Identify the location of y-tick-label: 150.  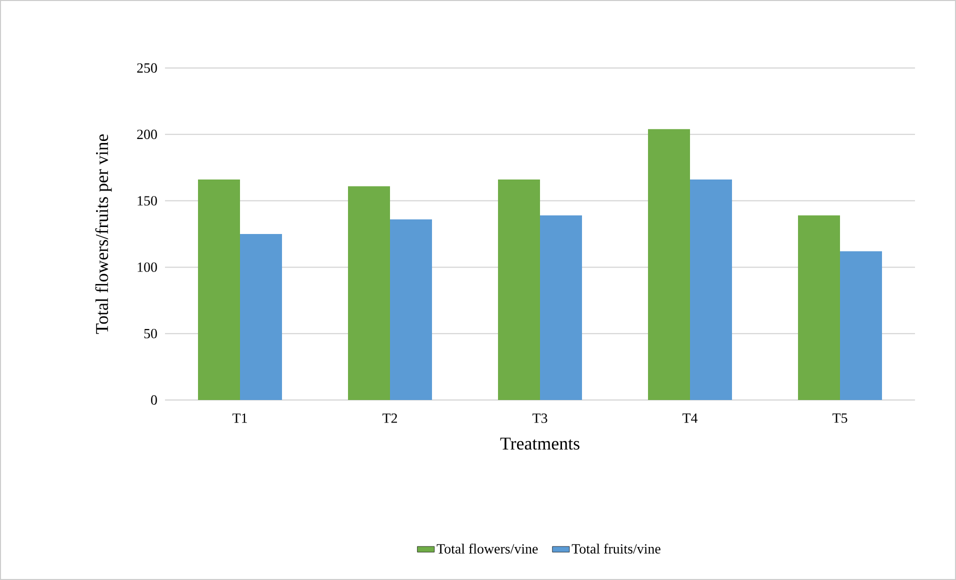
(147, 201).